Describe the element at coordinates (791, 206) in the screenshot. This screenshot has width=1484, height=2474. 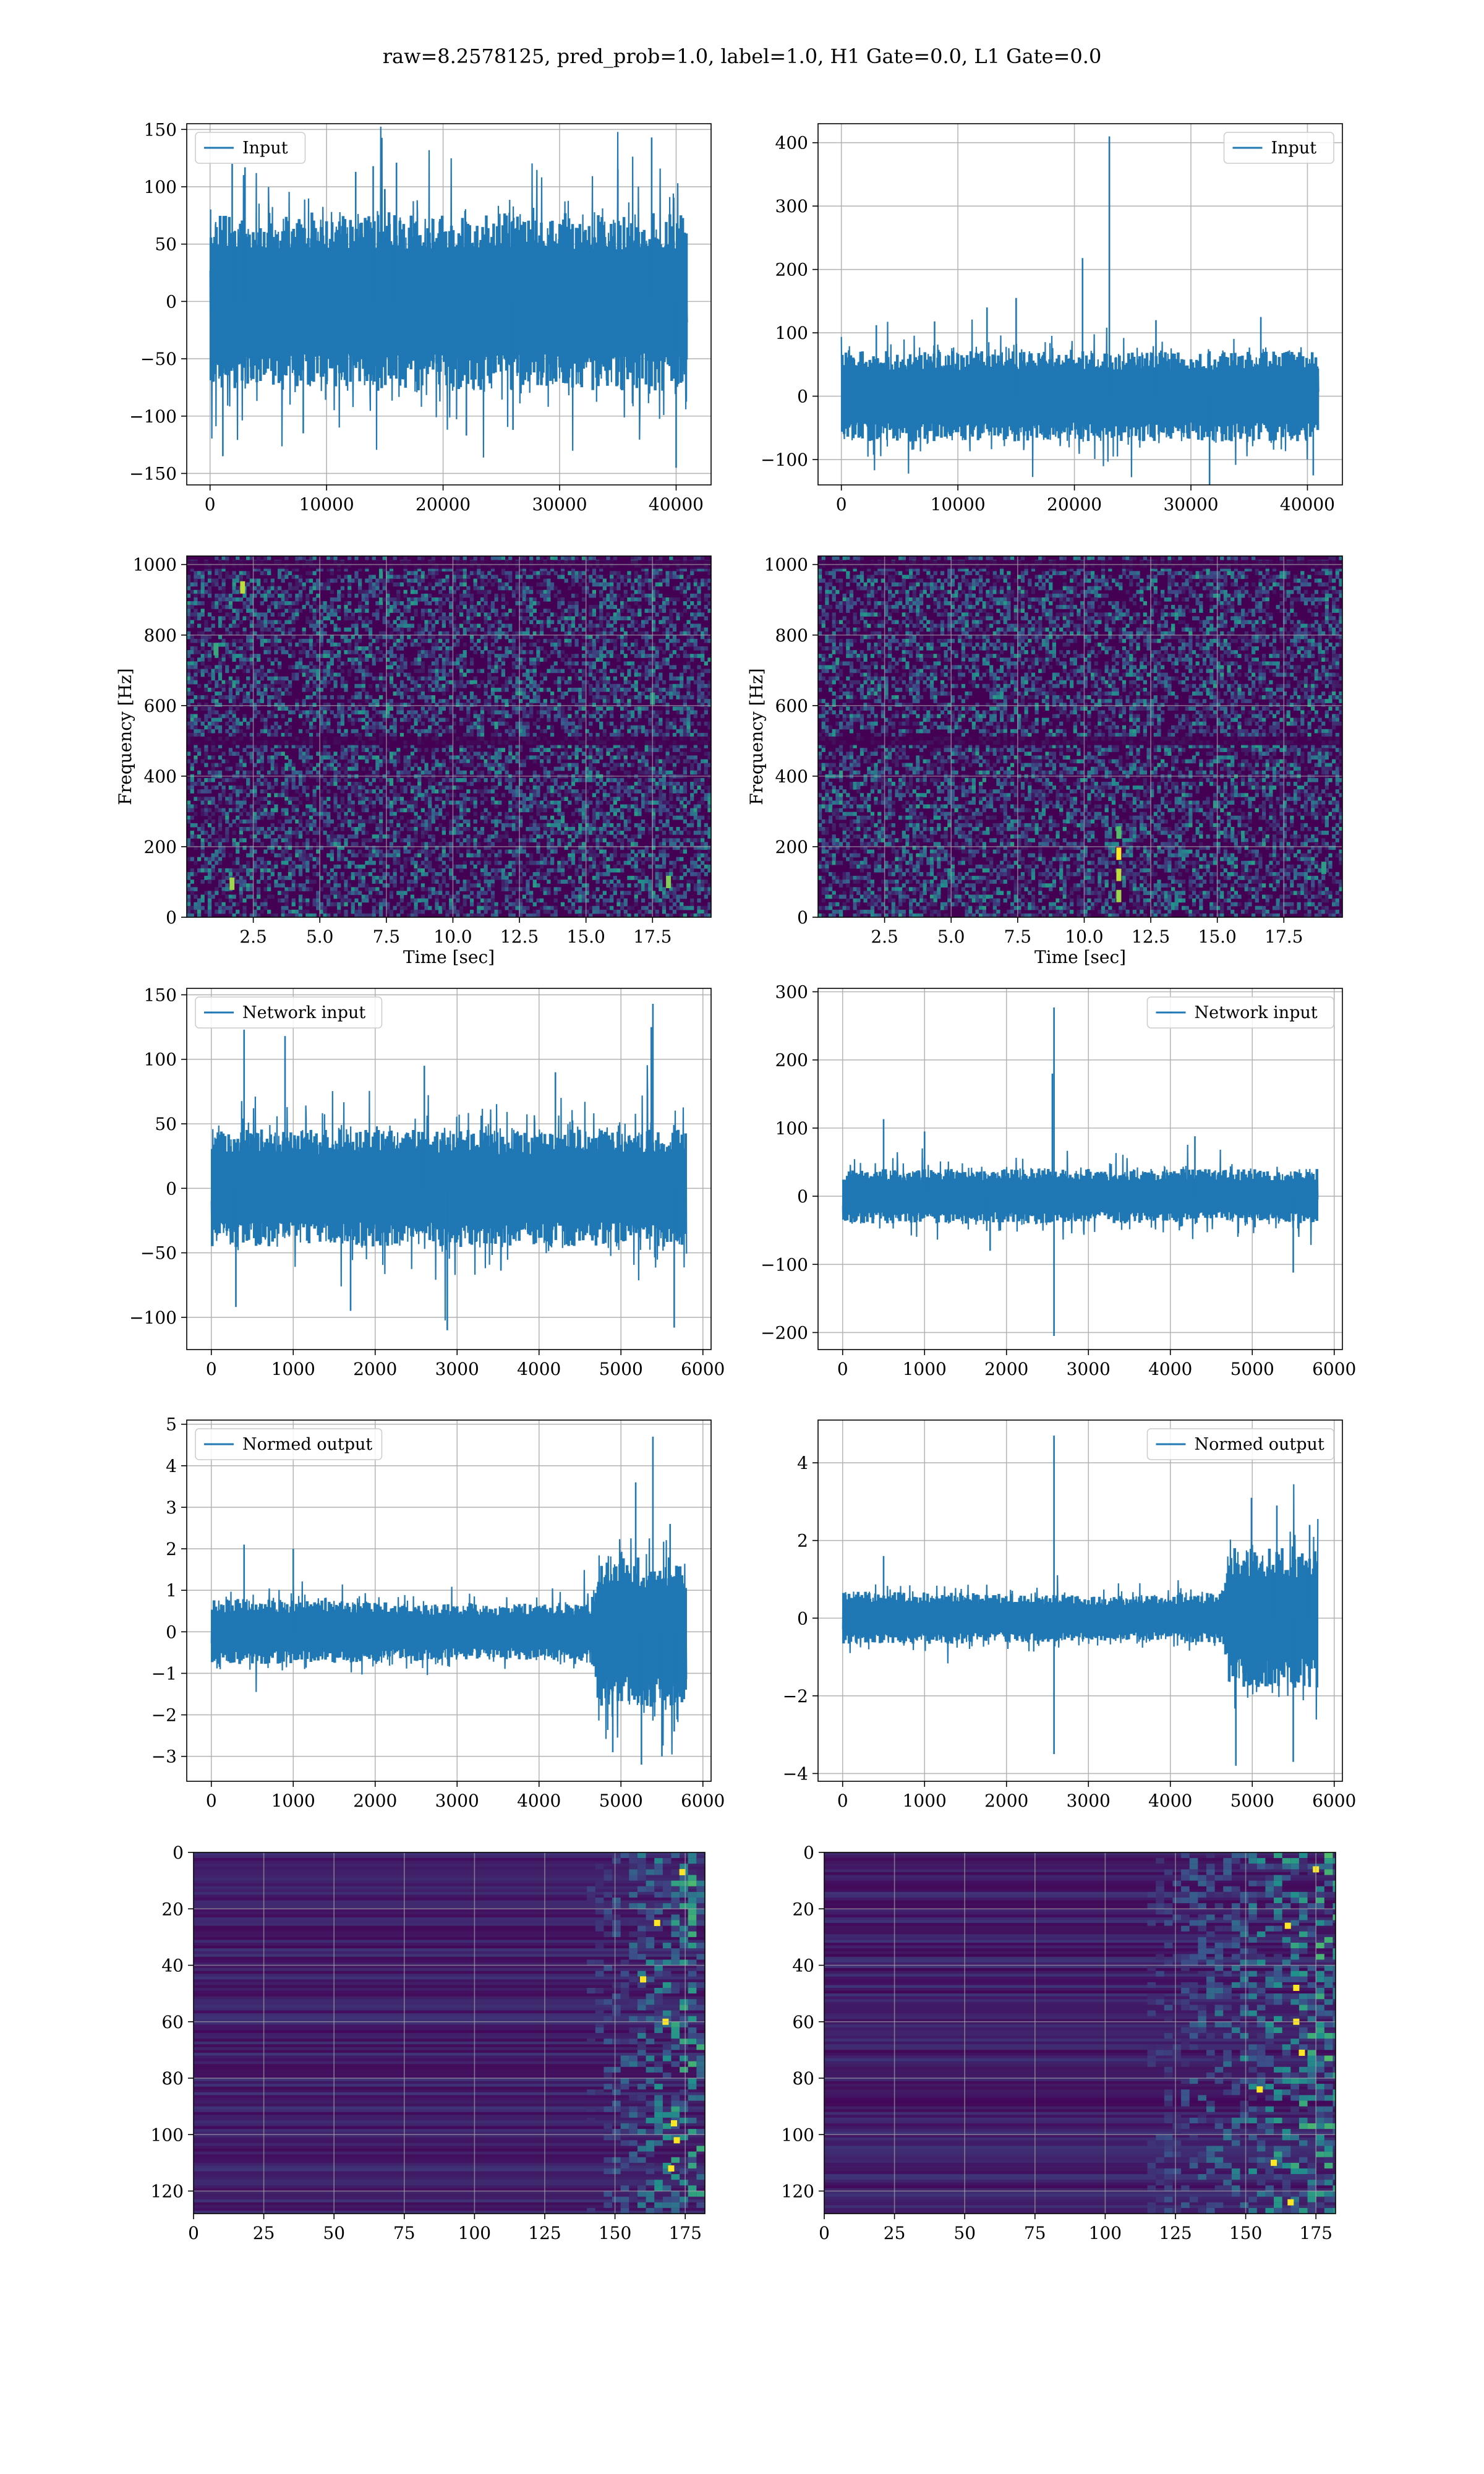
I see `y-tick-label: 300` at that location.